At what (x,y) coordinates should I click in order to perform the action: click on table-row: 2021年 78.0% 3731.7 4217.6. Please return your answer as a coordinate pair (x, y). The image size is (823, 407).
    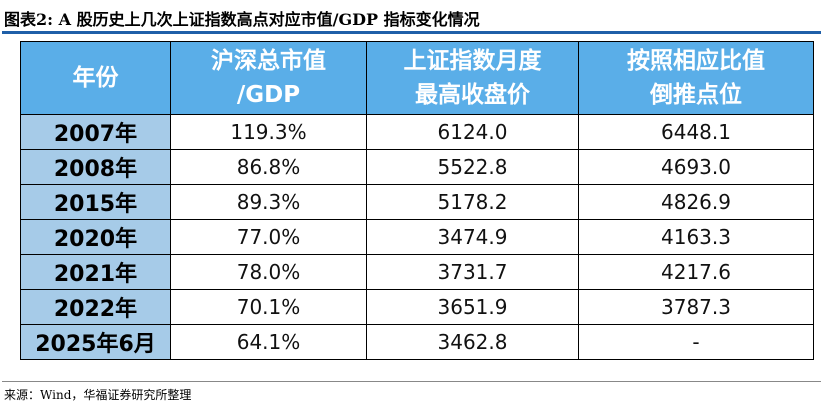
    Looking at the image, I should click on (417, 272).